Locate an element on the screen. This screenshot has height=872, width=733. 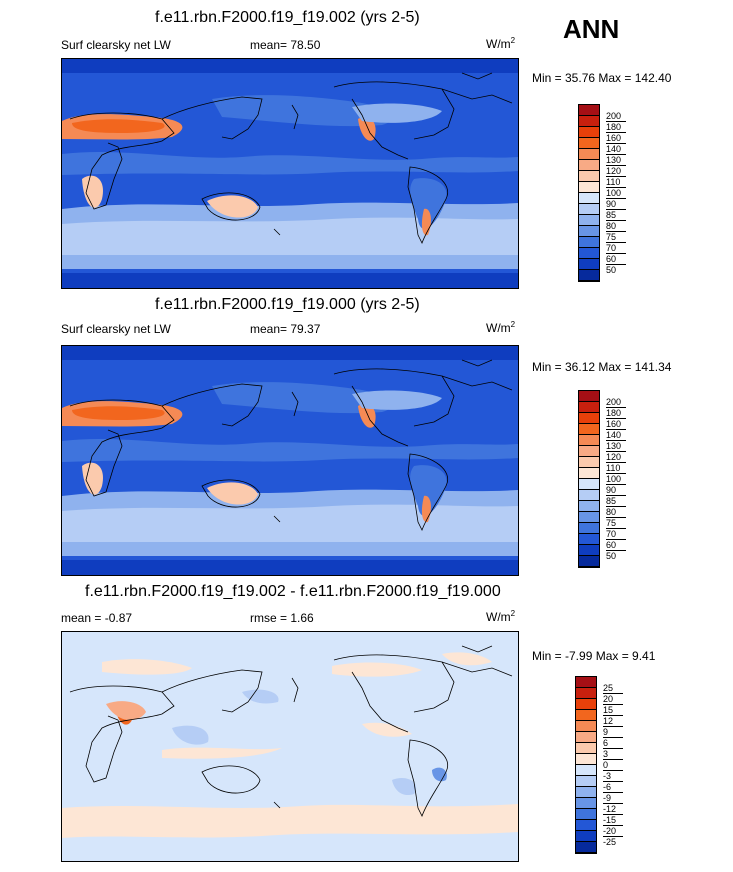
panel2-variable-label: Surf clearsky net LW is located at coordinates (116, 329).